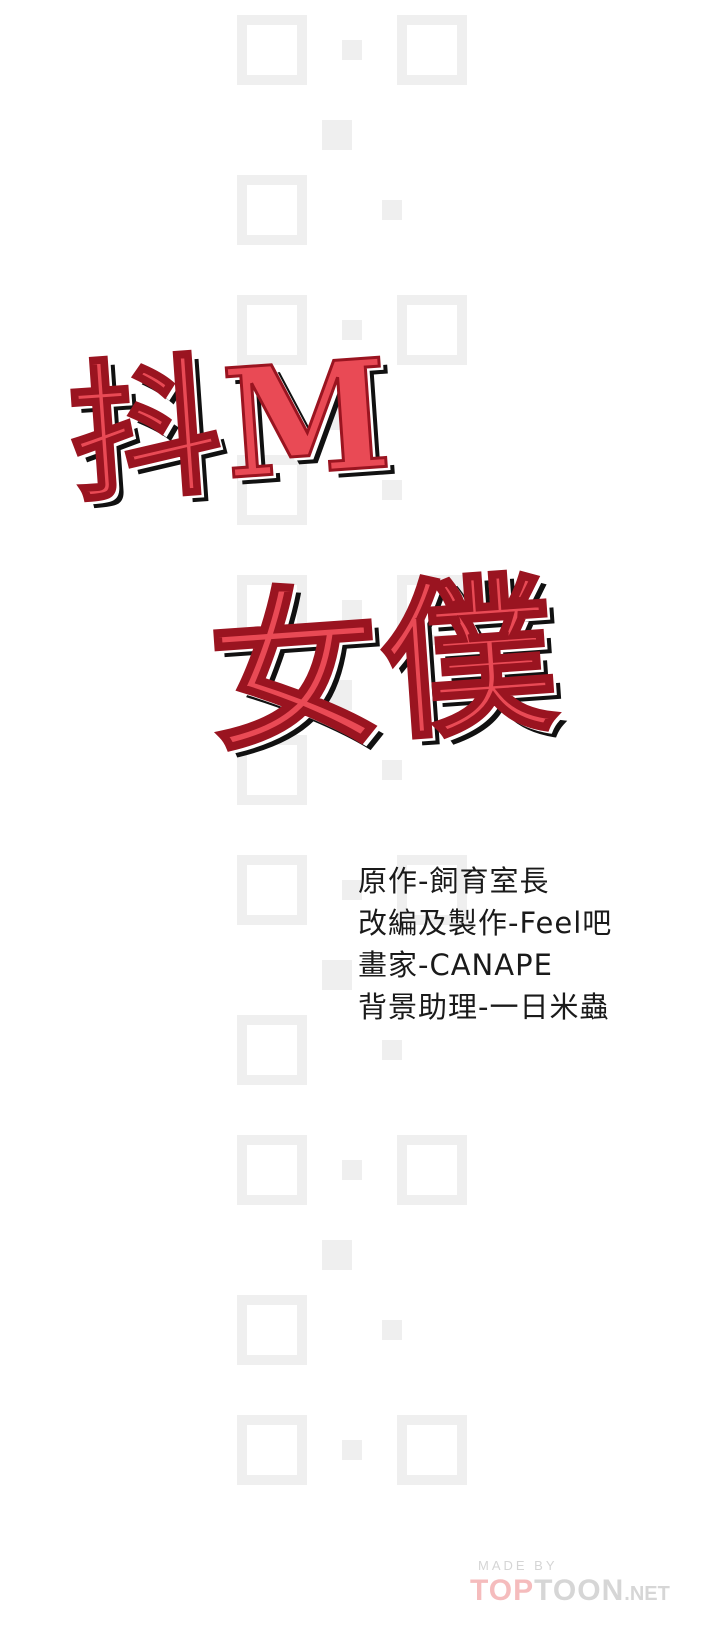  What do you see at coordinates (579, 1590) in the screenshot?
I see `brand-toon: TOON` at bounding box center [579, 1590].